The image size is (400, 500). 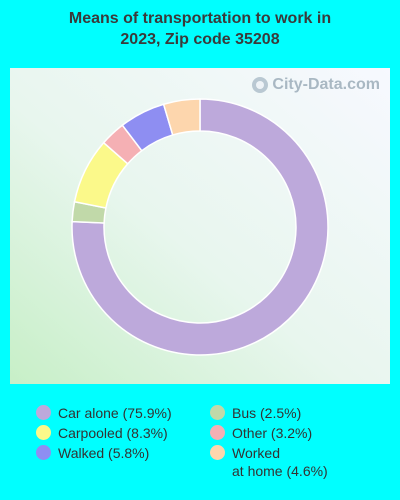 I want to click on legend-item: Other (3.2%), so click(x=261, y=433).